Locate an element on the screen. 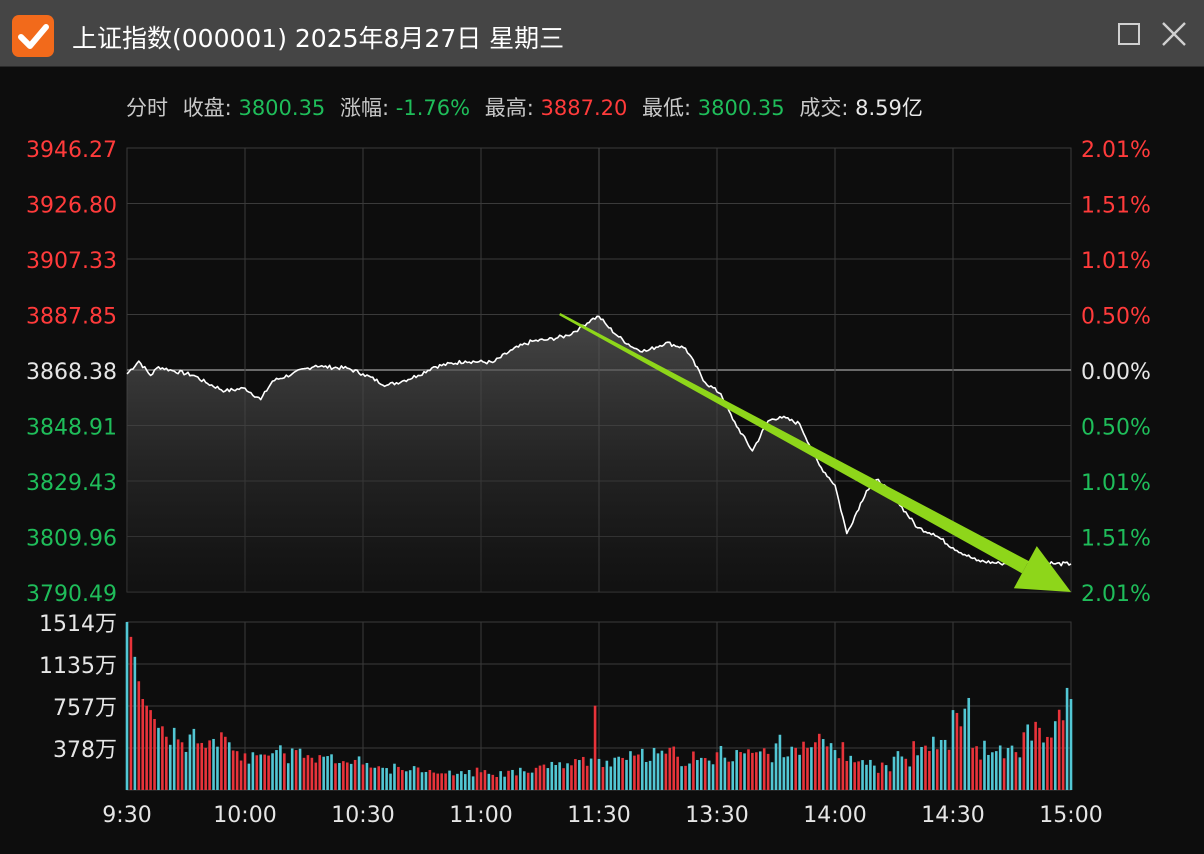  title-bar: 上证指数(000001) 2025年8月27日 星期三 is located at coordinates (602, 33).